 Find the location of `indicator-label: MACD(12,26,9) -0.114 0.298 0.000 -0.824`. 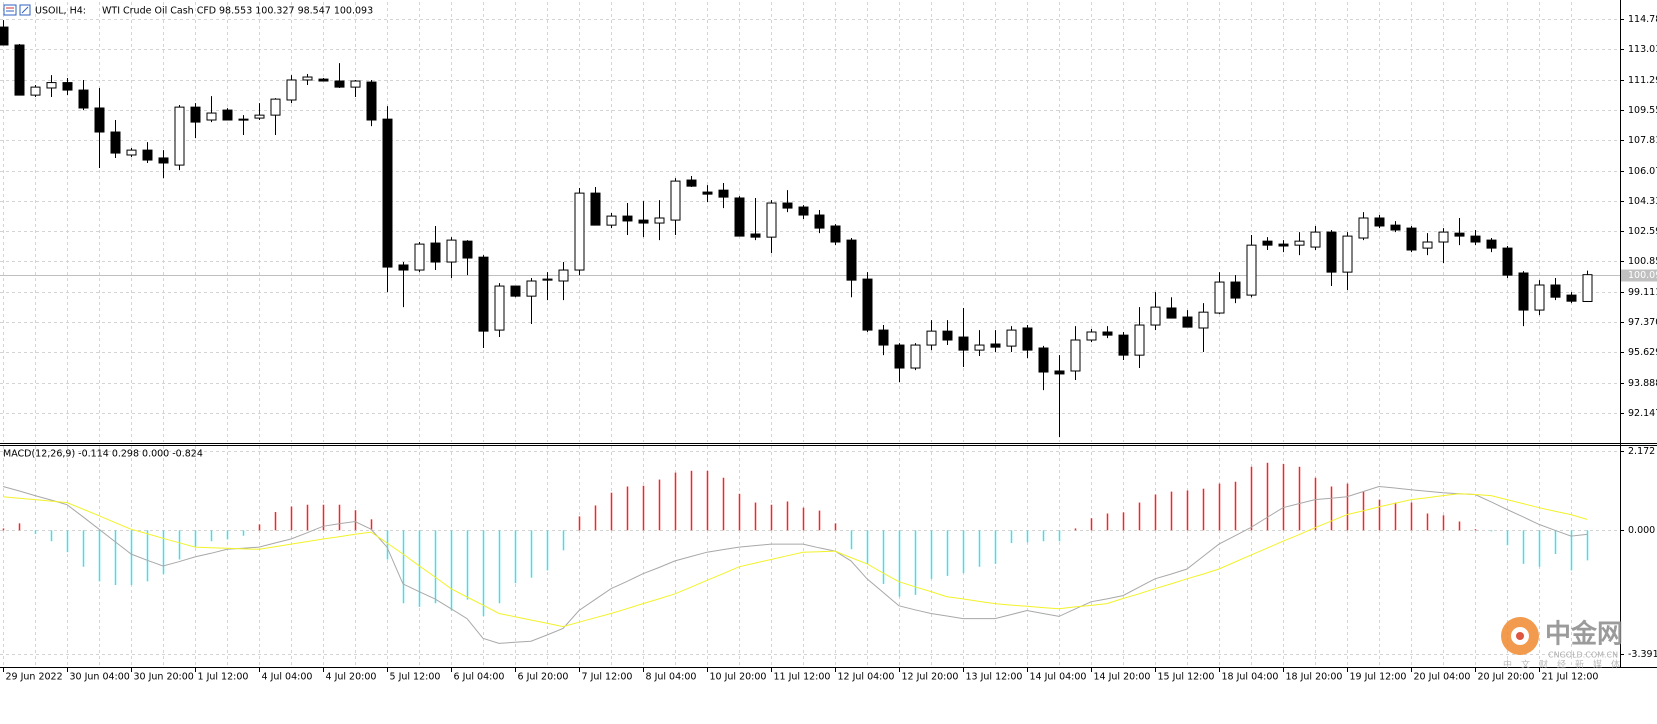

indicator-label: MACD(12,26,9) -0.114 0.298 0.000 -0.824 is located at coordinates (103, 454).